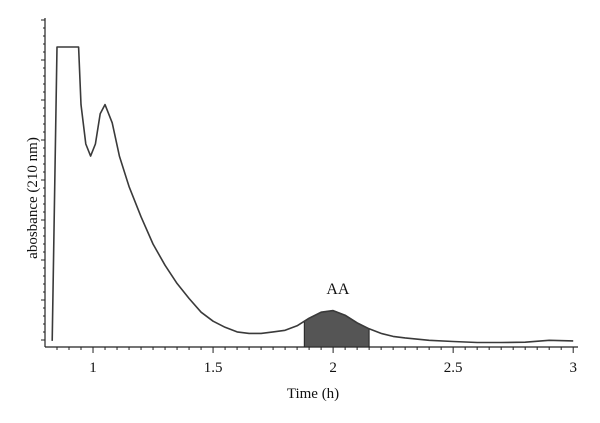 The image size is (600, 423). I want to click on y-axis-ticks, so click(43, 180).